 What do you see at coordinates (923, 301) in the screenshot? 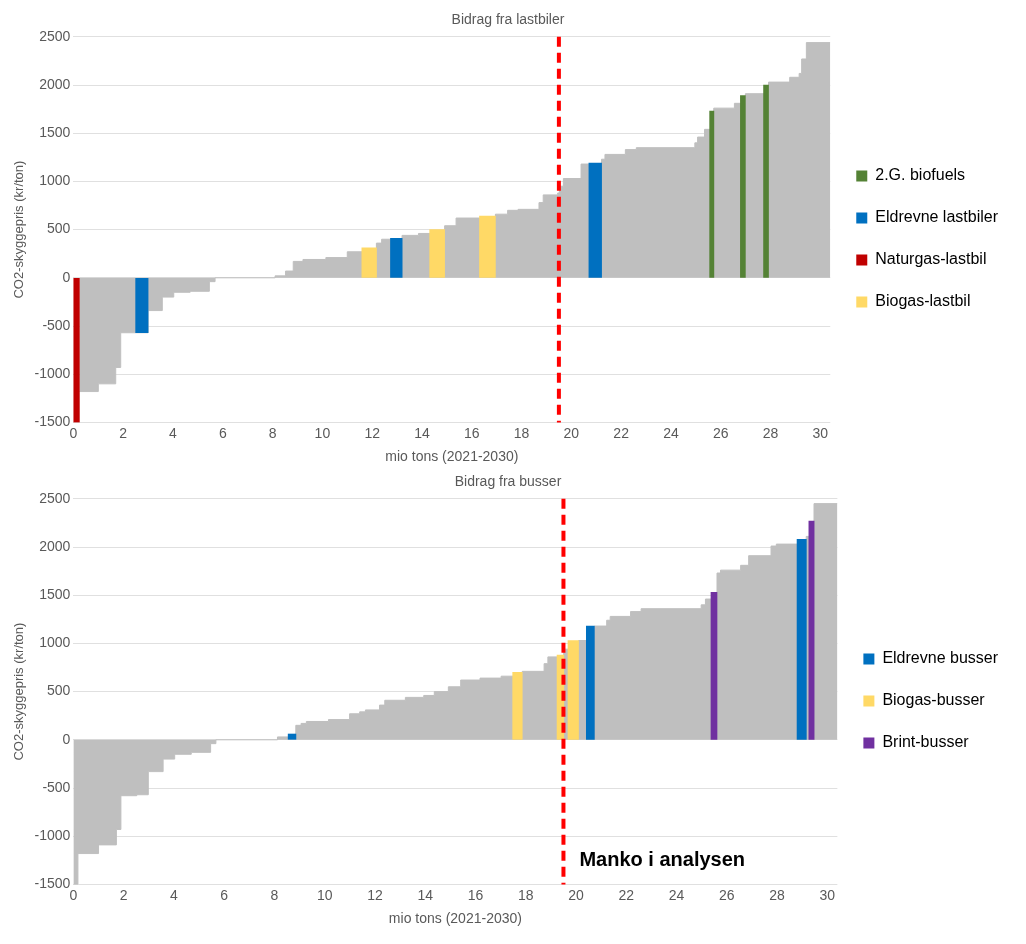
I see `legend-label: Biogas-lastbil` at bounding box center [923, 301].